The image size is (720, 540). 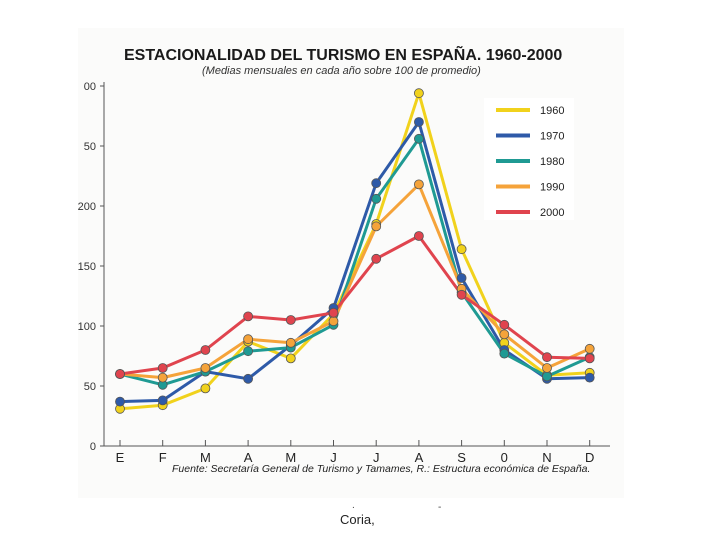 I want to click on legend-label-1980: 1980, so click(x=552, y=162).